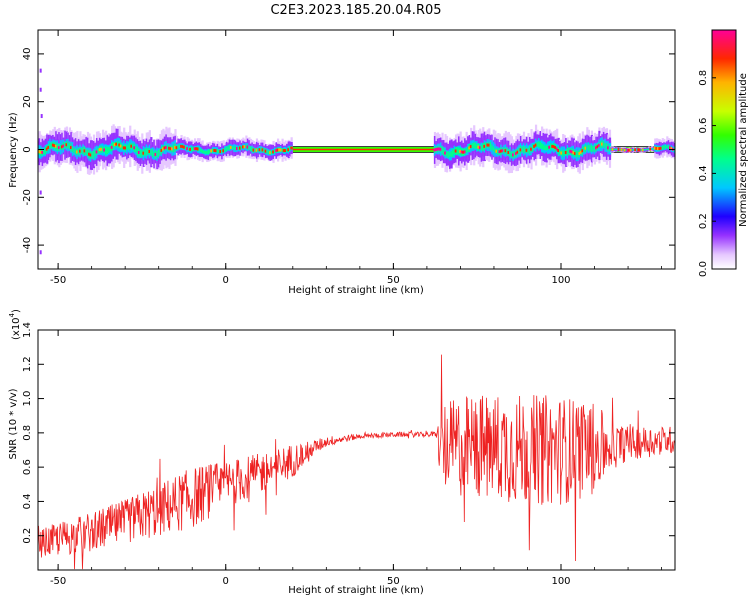 The height and width of the screenshot is (600, 750). I want to click on snr-y-tick-label: 0.4, so click(27, 501).